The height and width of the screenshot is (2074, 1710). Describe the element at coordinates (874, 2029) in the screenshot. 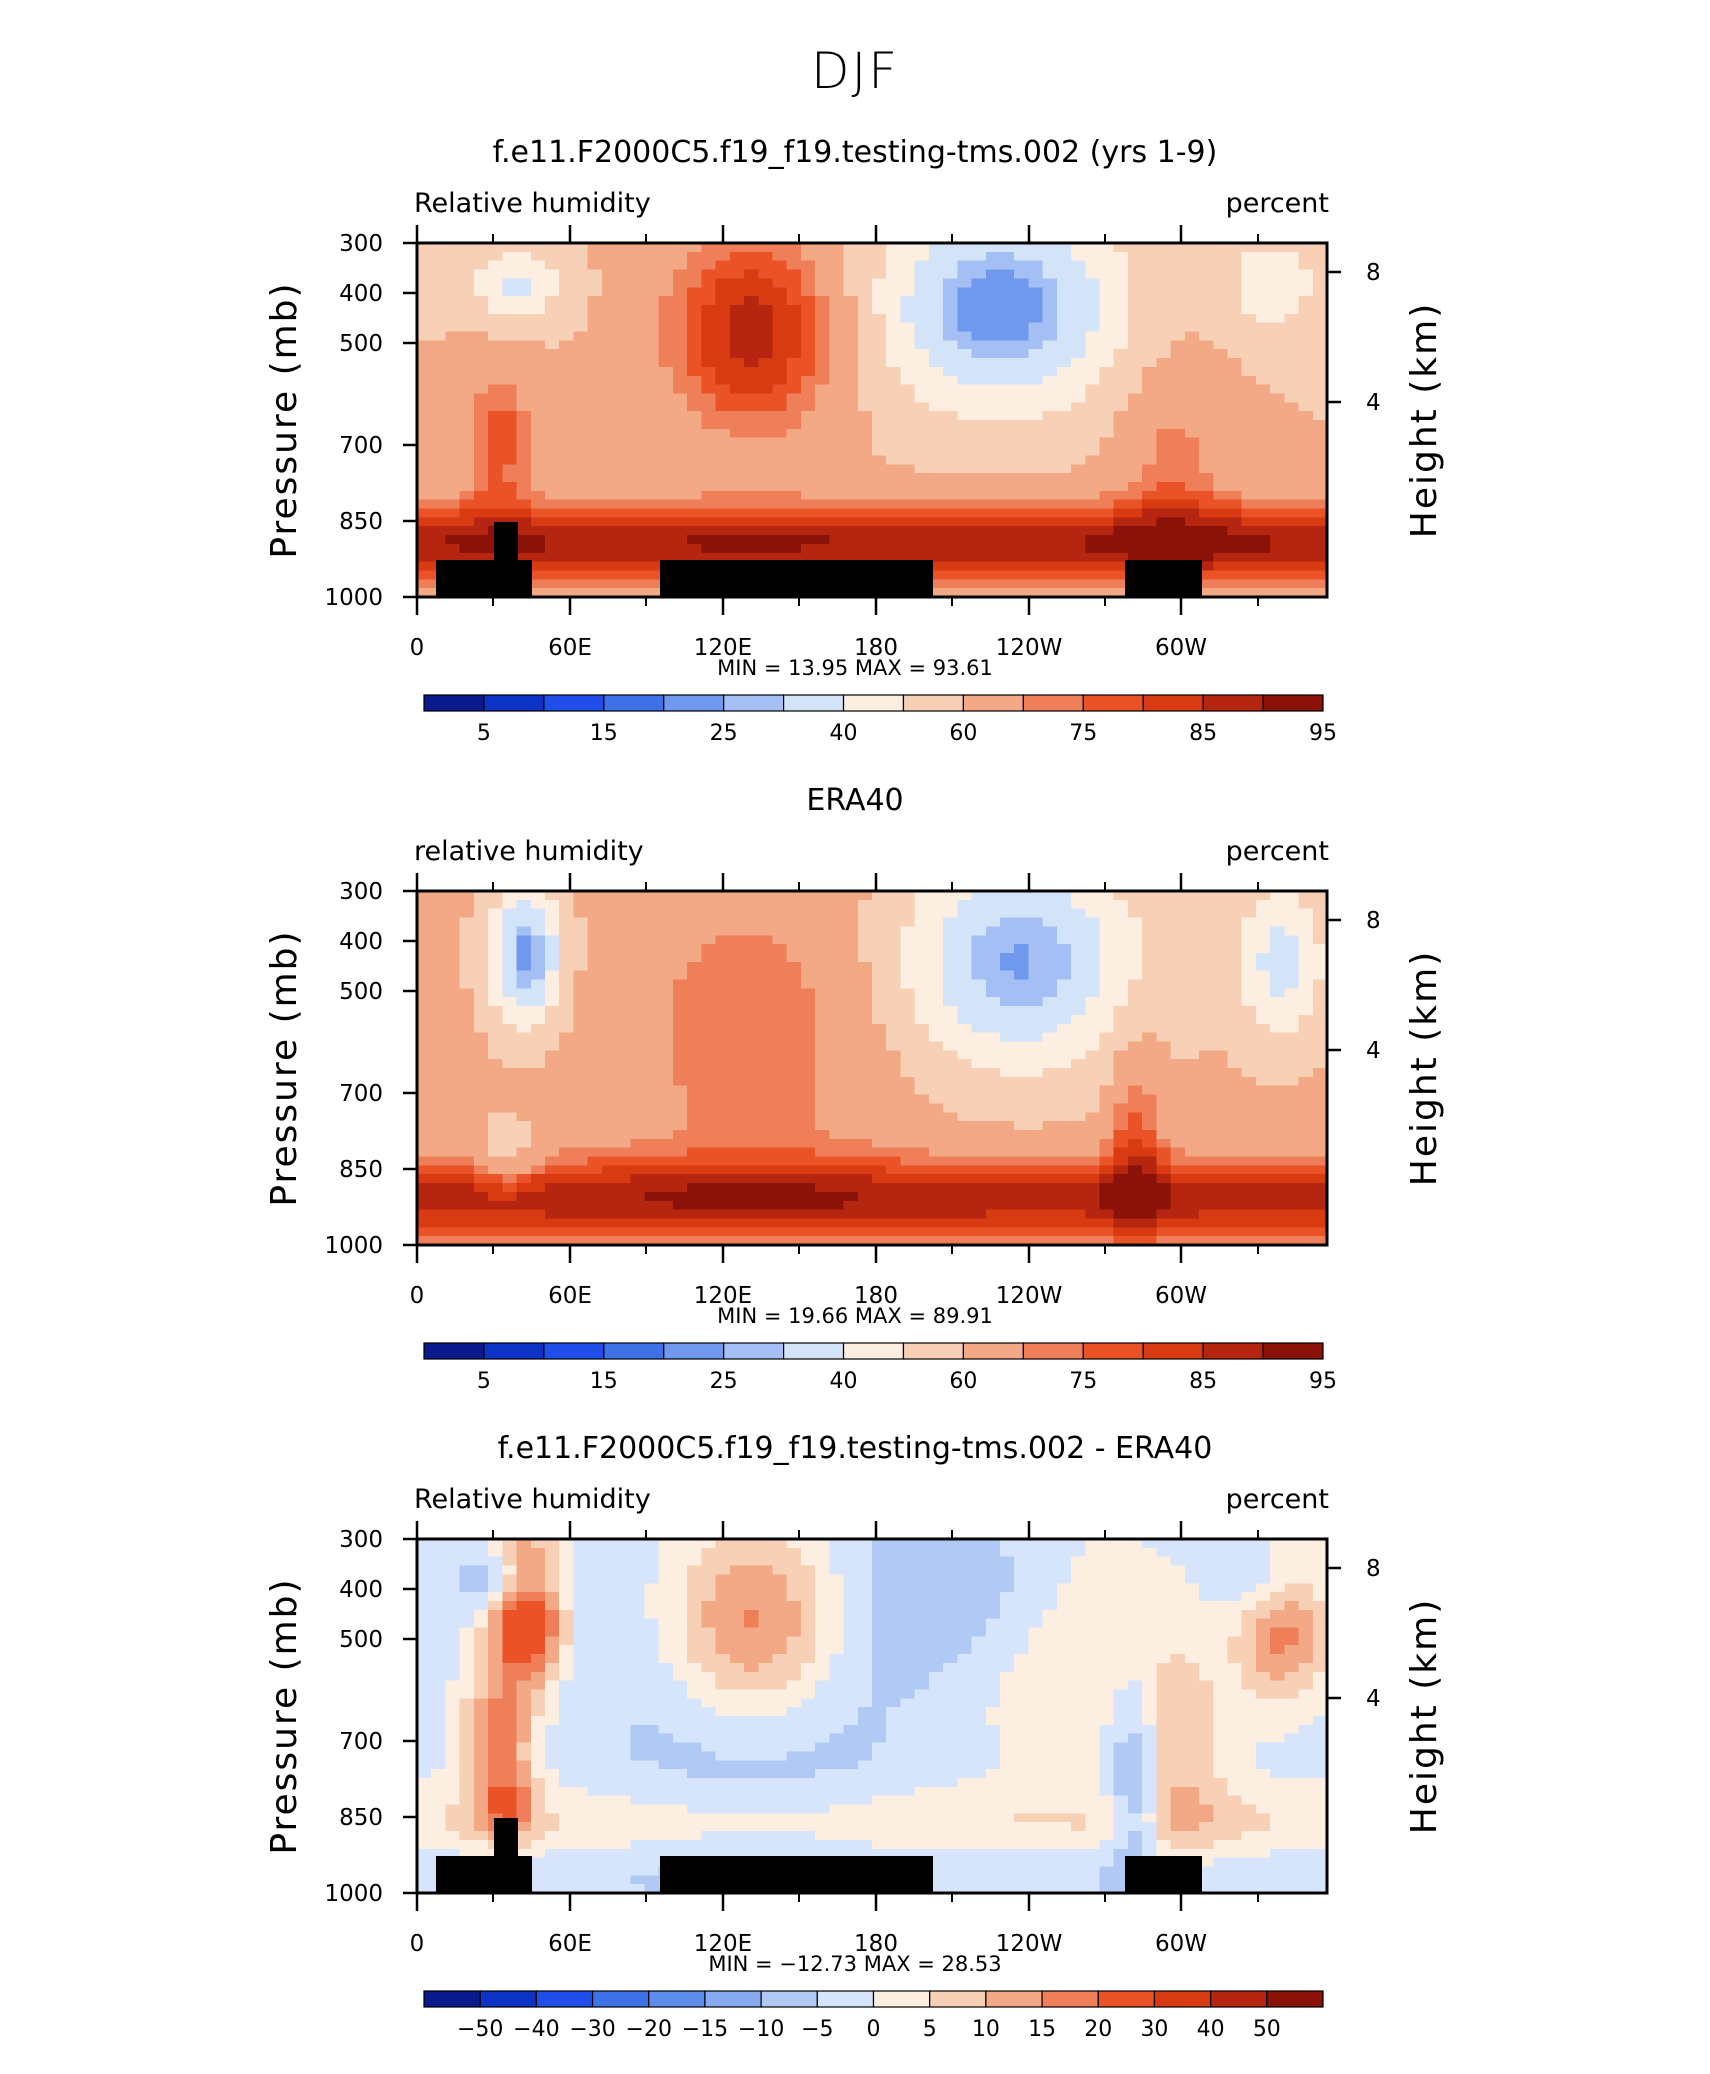

I see `colorbar-label: 0` at that location.